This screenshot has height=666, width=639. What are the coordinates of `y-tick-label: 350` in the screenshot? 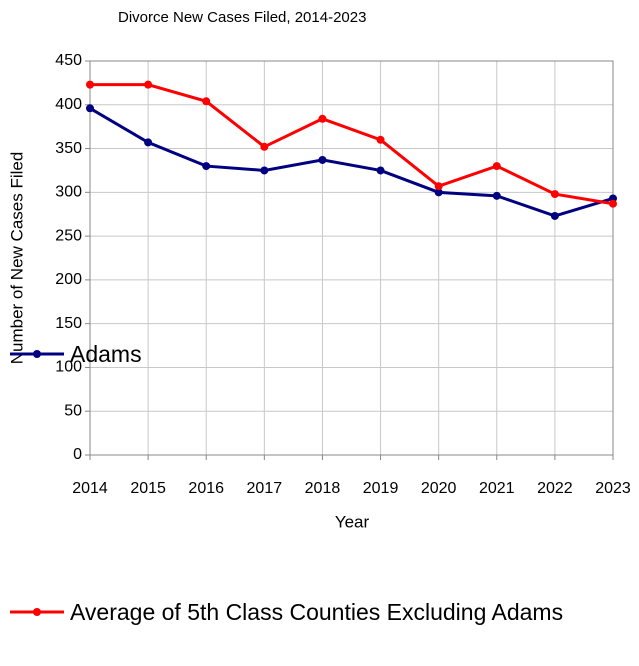 It's located at (68, 148).